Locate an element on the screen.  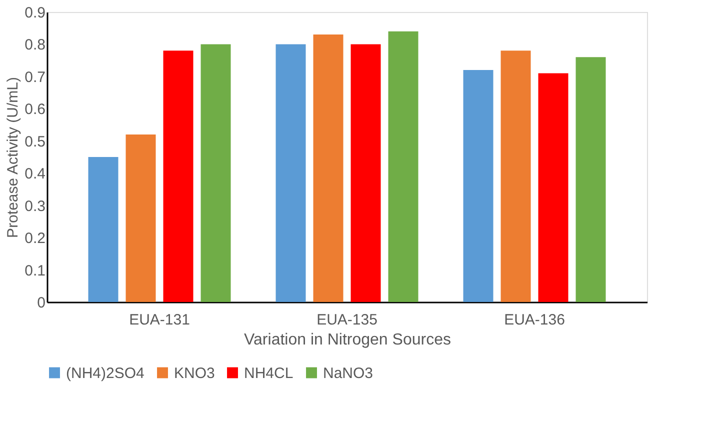
x-tick-label: EUA-131 is located at coordinates (159, 320).